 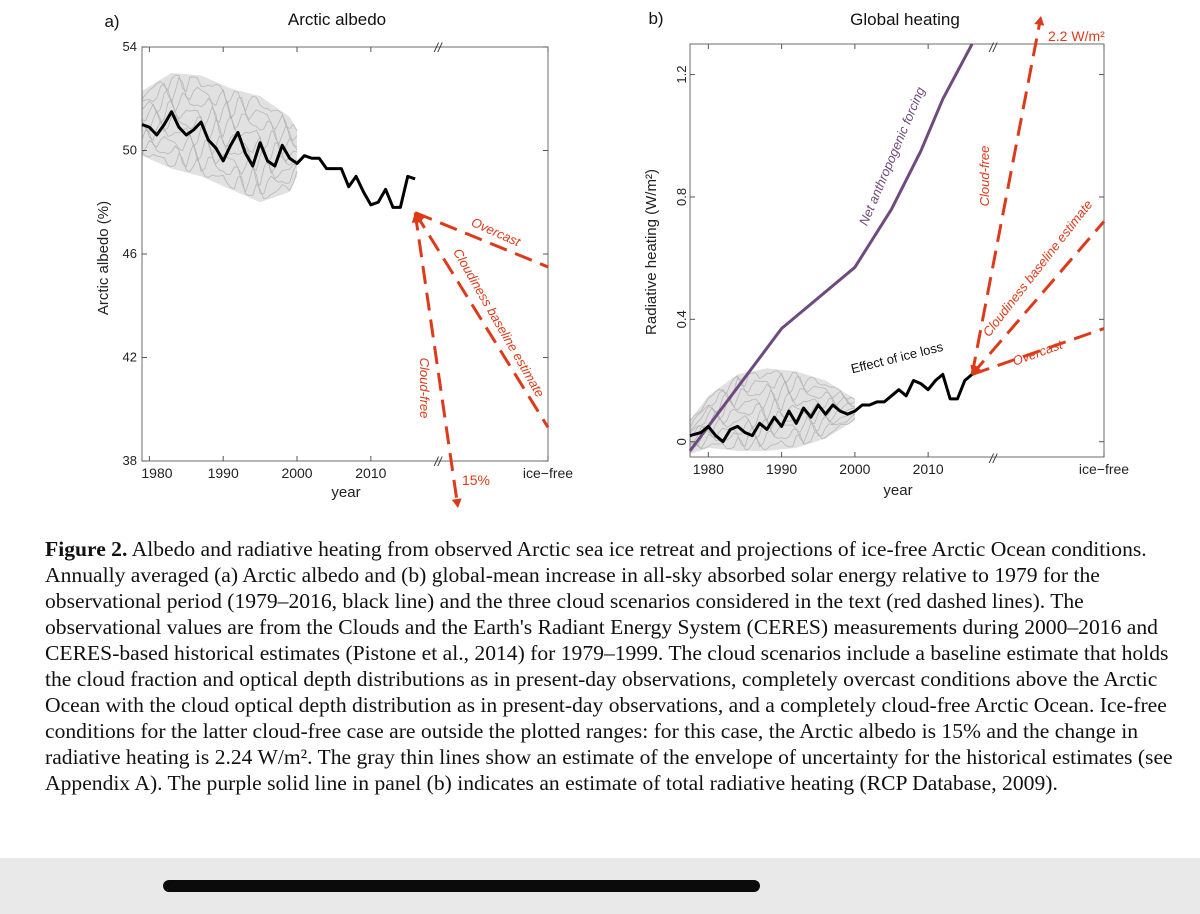 What do you see at coordinates (223, 473) in the screenshot?
I see `panel-a-x-tick-label: 1990` at bounding box center [223, 473].